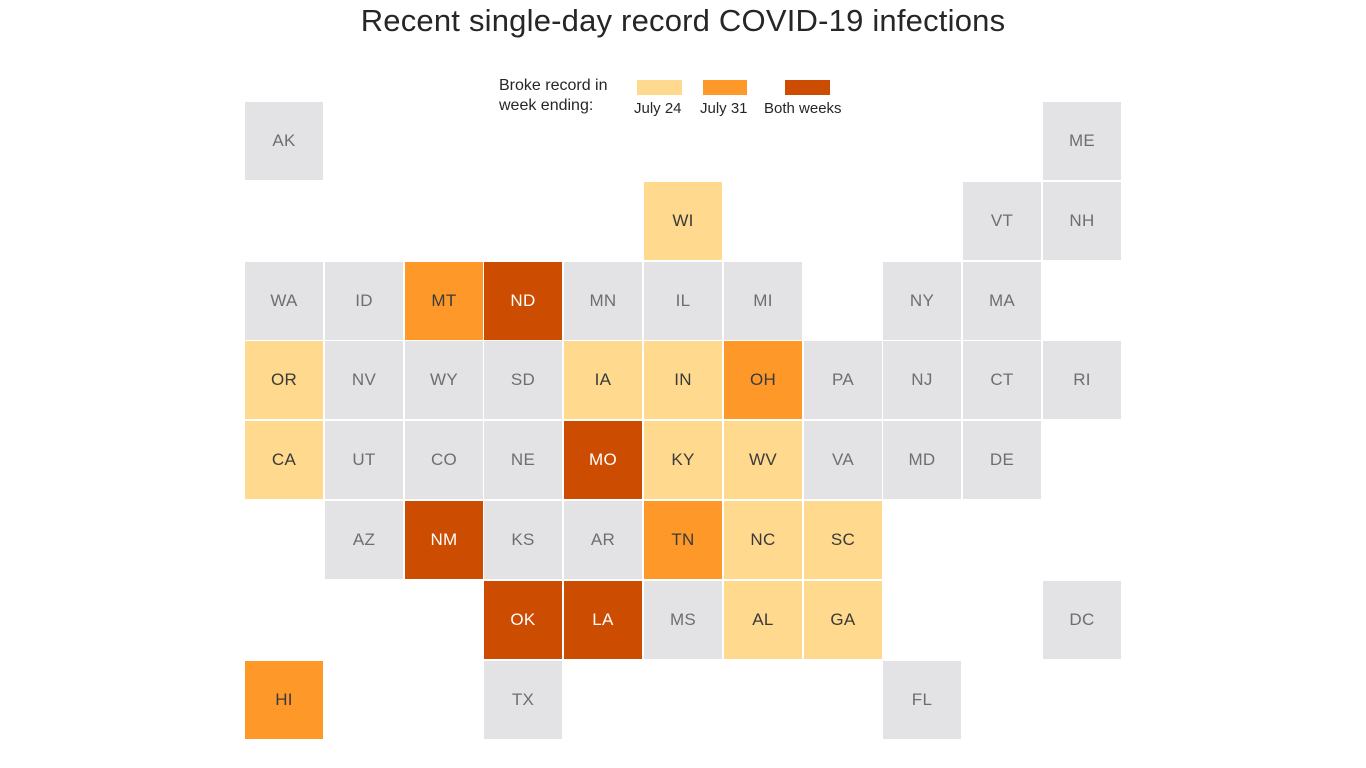 The image size is (1366, 768). Describe the element at coordinates (603, 540) in the screenshot. I see `state-tile-ar: AR` at that location.